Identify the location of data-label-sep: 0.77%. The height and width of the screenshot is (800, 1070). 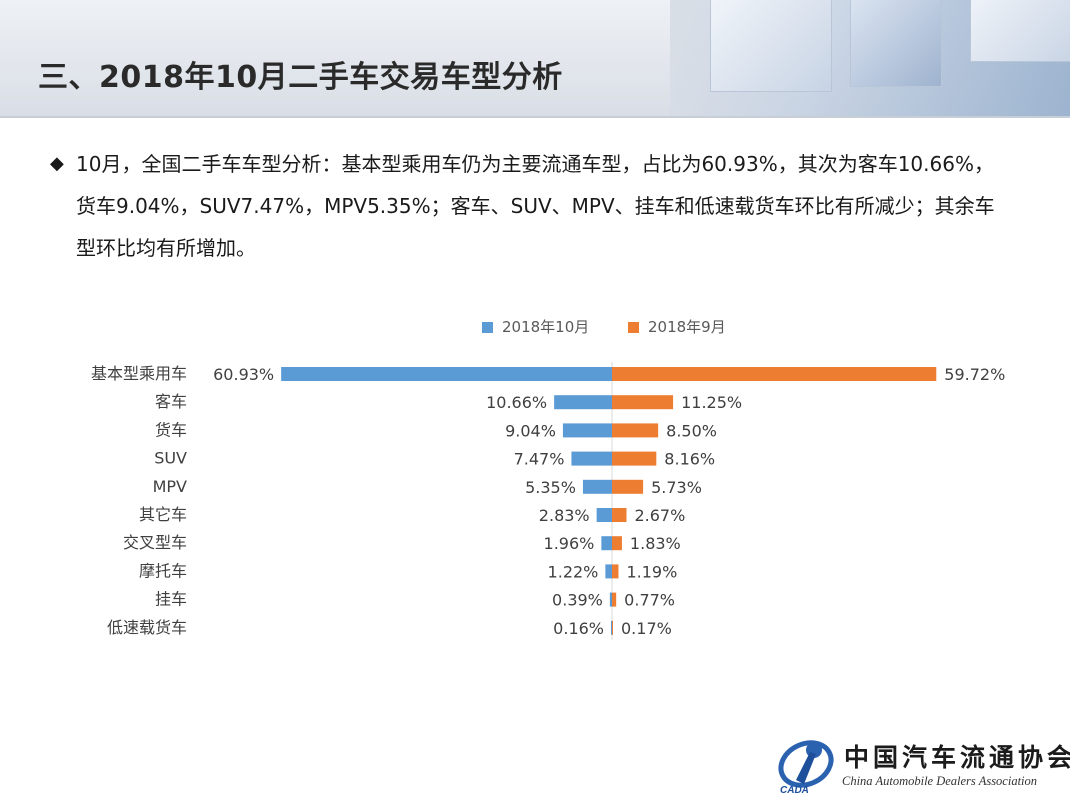
(649, 600).